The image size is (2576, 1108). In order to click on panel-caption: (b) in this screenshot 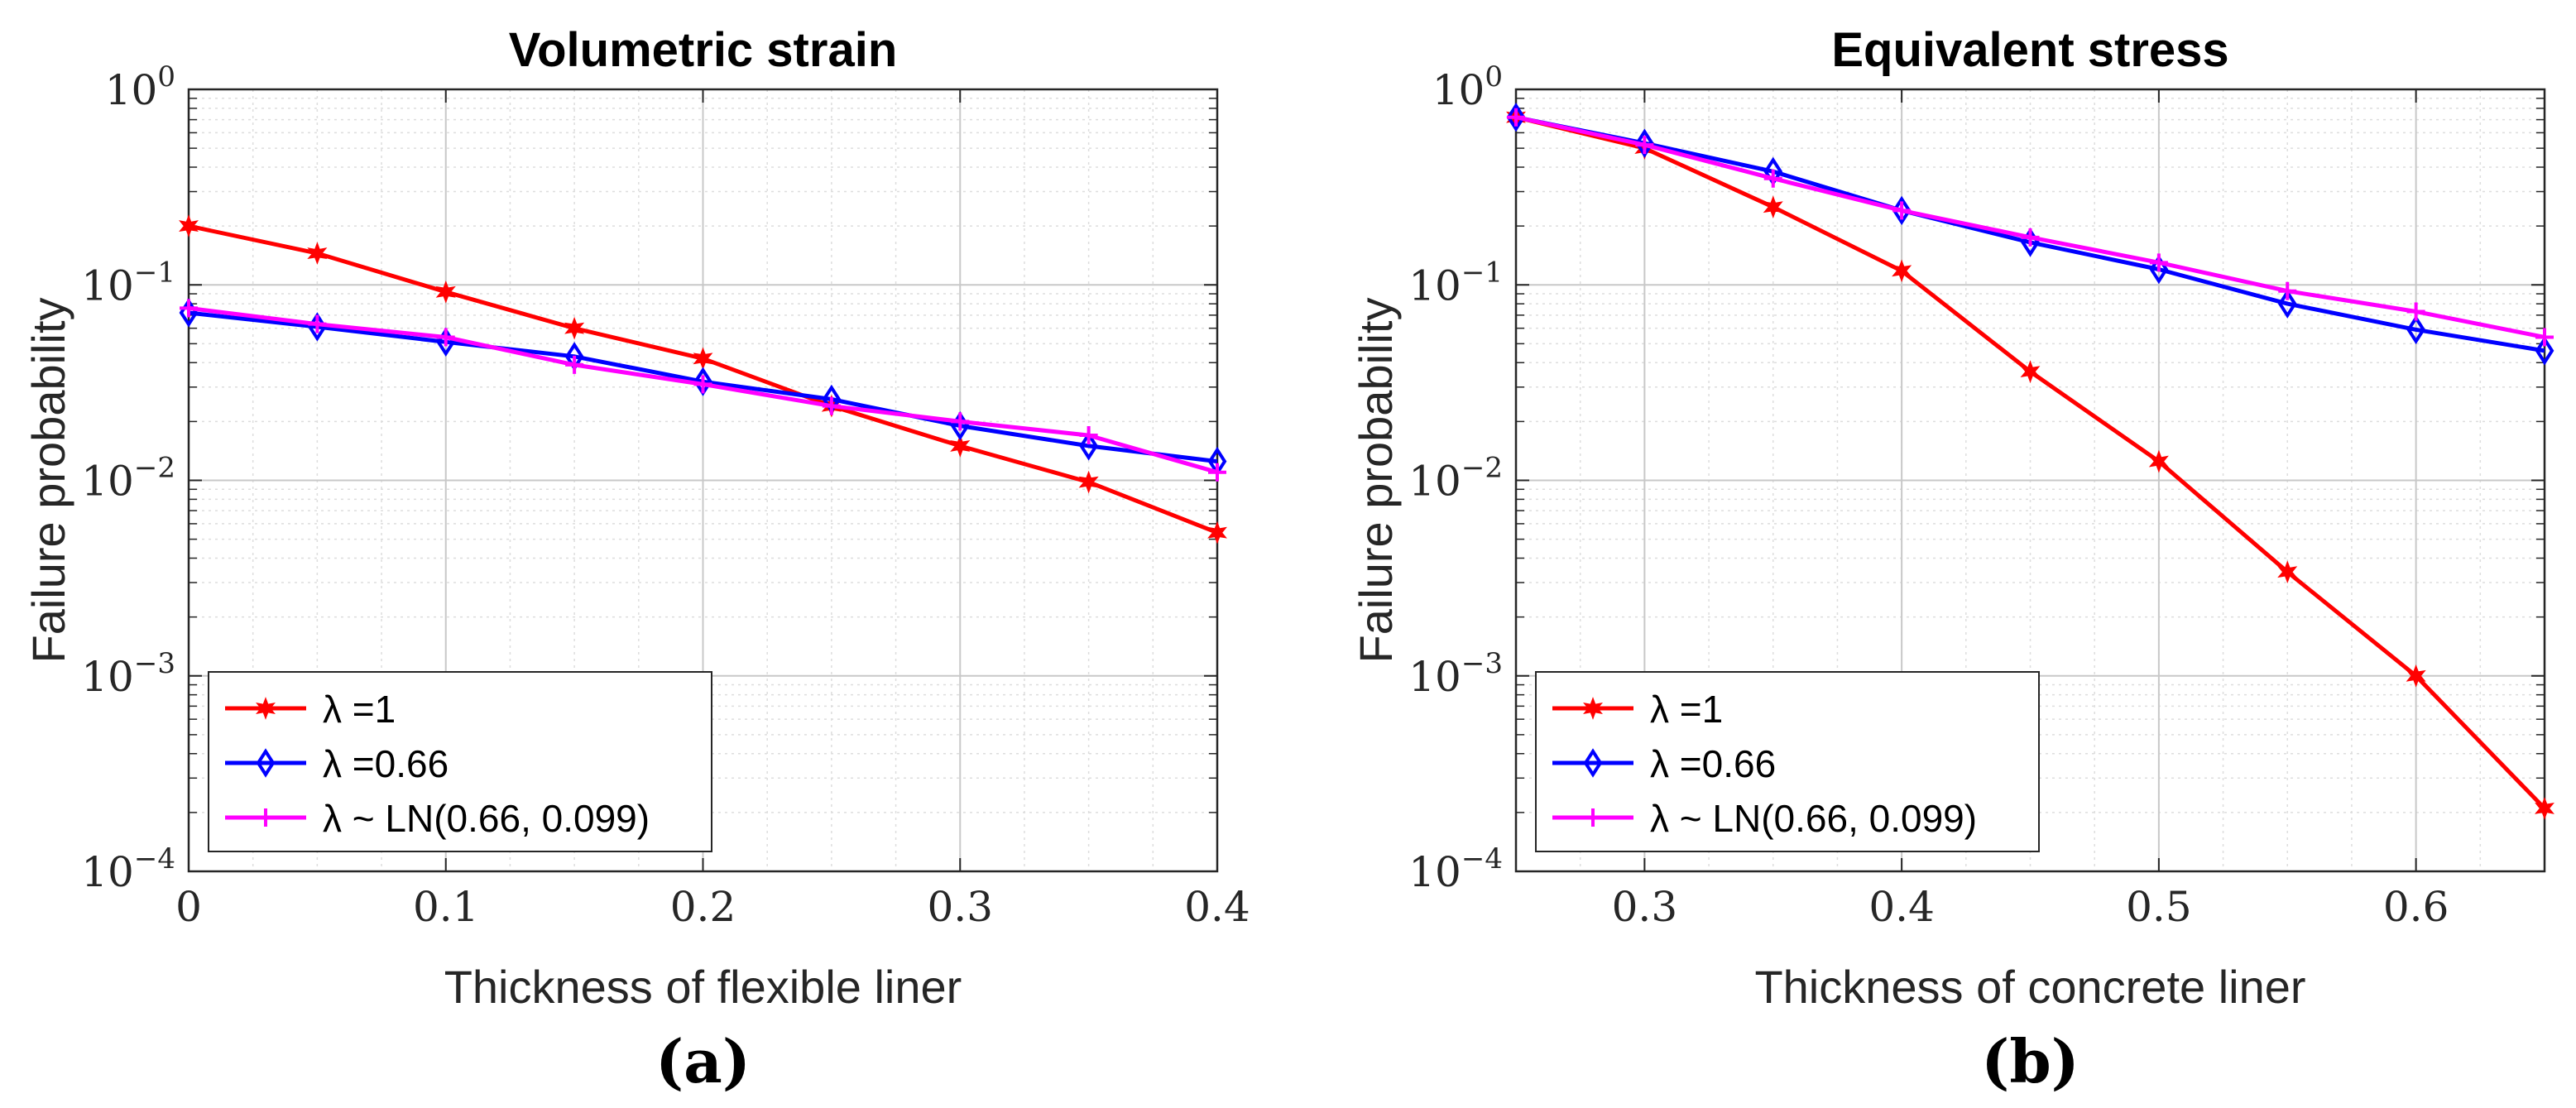, I will do `click(2030, 1061)`.